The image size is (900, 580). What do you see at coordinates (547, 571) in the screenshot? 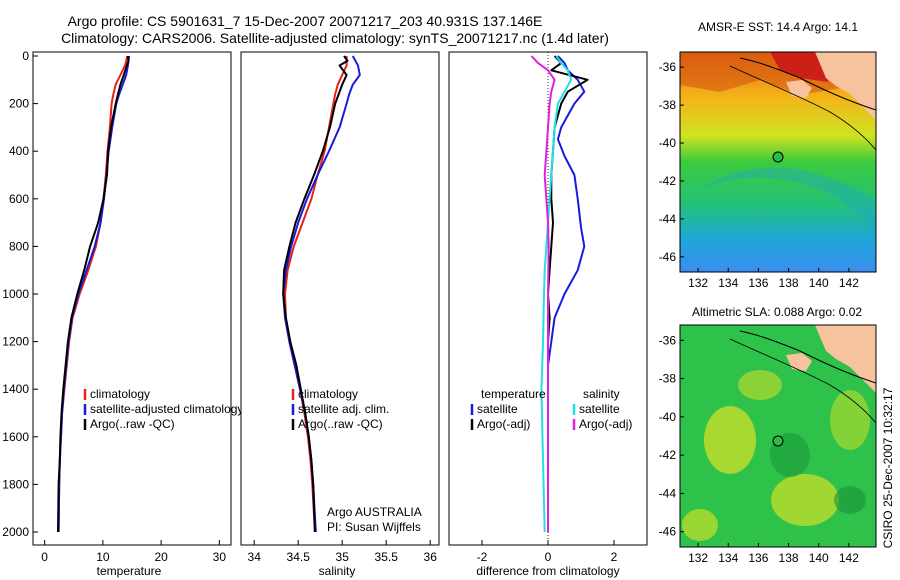
I see `difference-axis-label: difference from climatology` at bounding box center [547, 571].